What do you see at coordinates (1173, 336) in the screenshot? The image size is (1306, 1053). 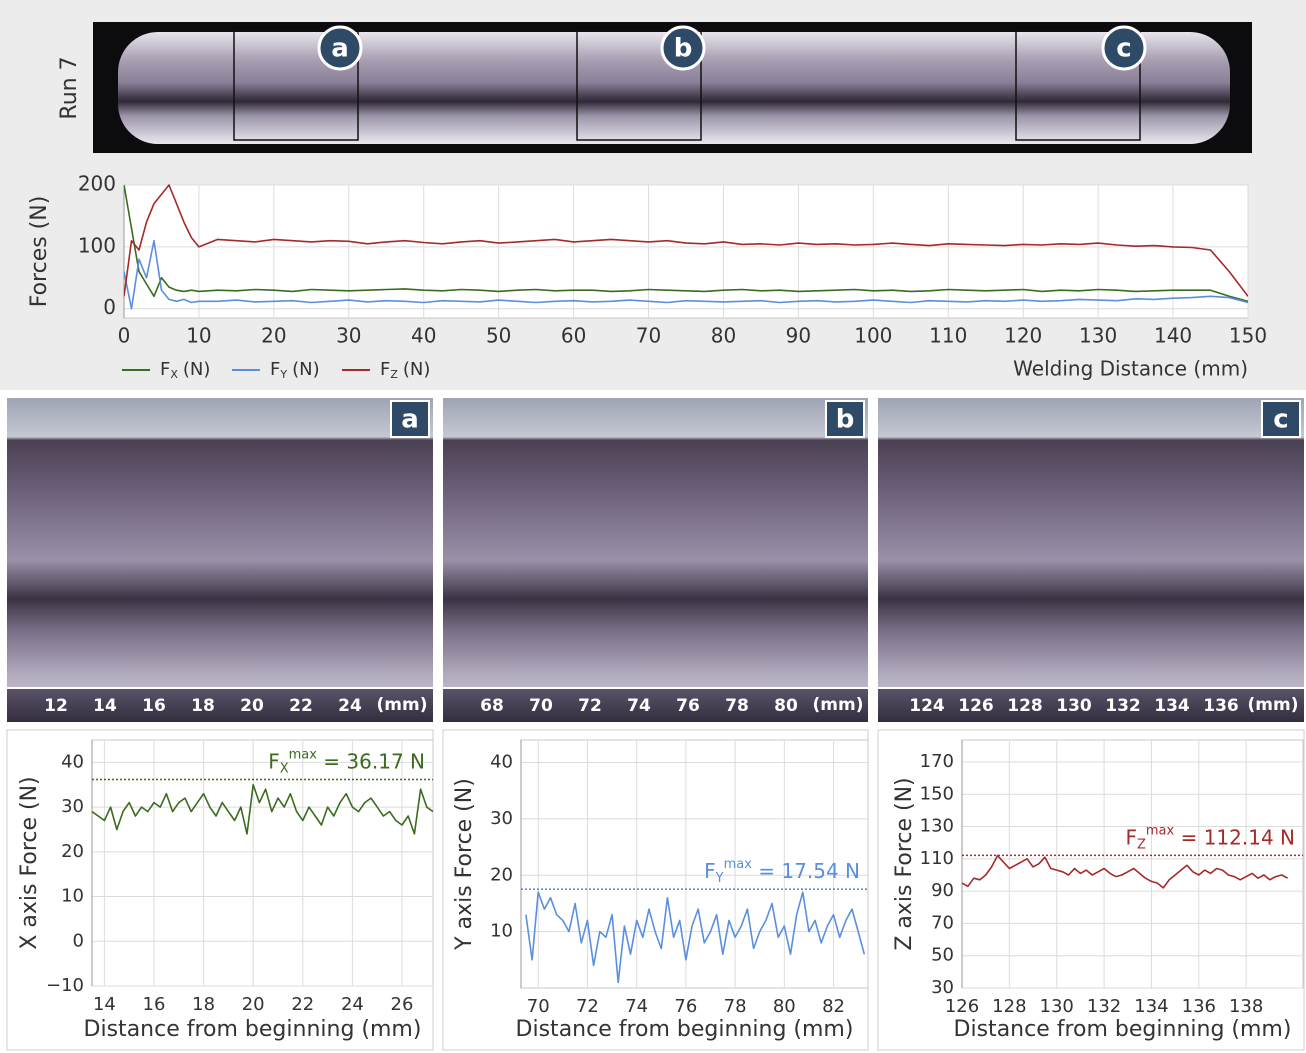 I see `x-tick-label: 140` at bounding box center [1173, 336].